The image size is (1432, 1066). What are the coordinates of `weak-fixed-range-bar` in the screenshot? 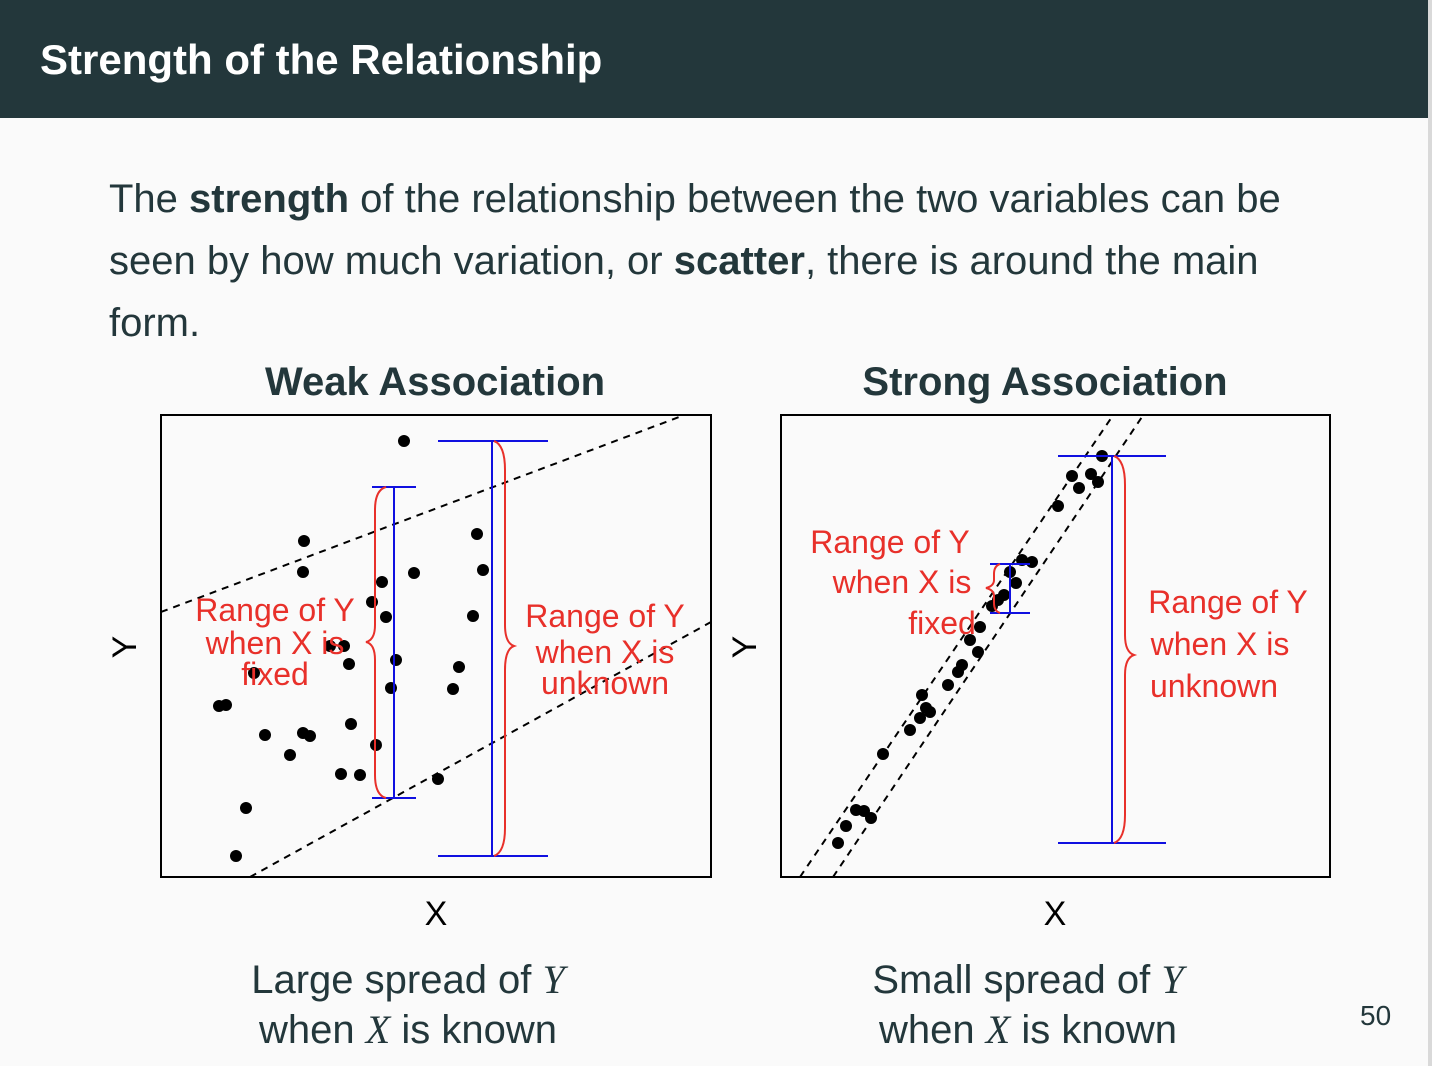 It's located at (394, 642).